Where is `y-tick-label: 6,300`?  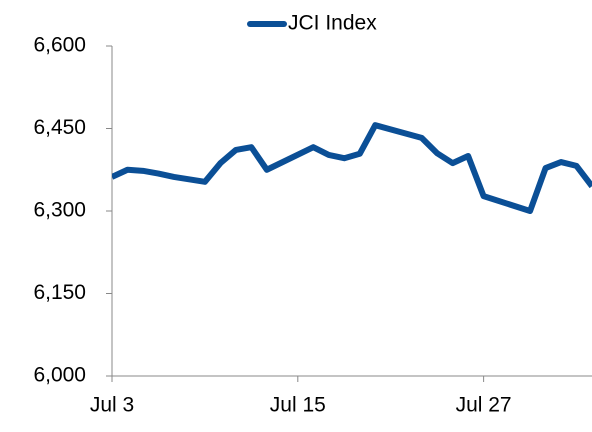
y-tick-label: 6,300 is located at coordinates (59, 210).